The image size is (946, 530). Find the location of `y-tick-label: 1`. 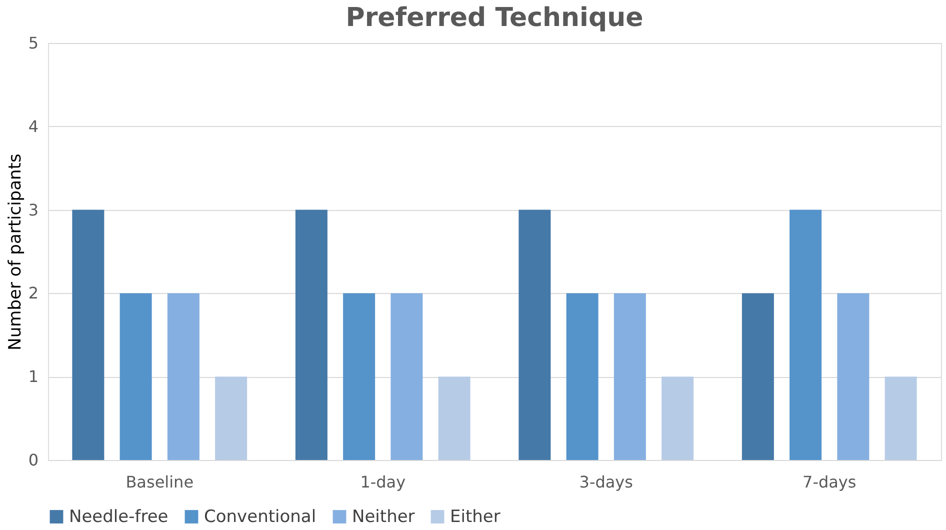

y-tick-label: 1 is located at coordinates (33, 376).